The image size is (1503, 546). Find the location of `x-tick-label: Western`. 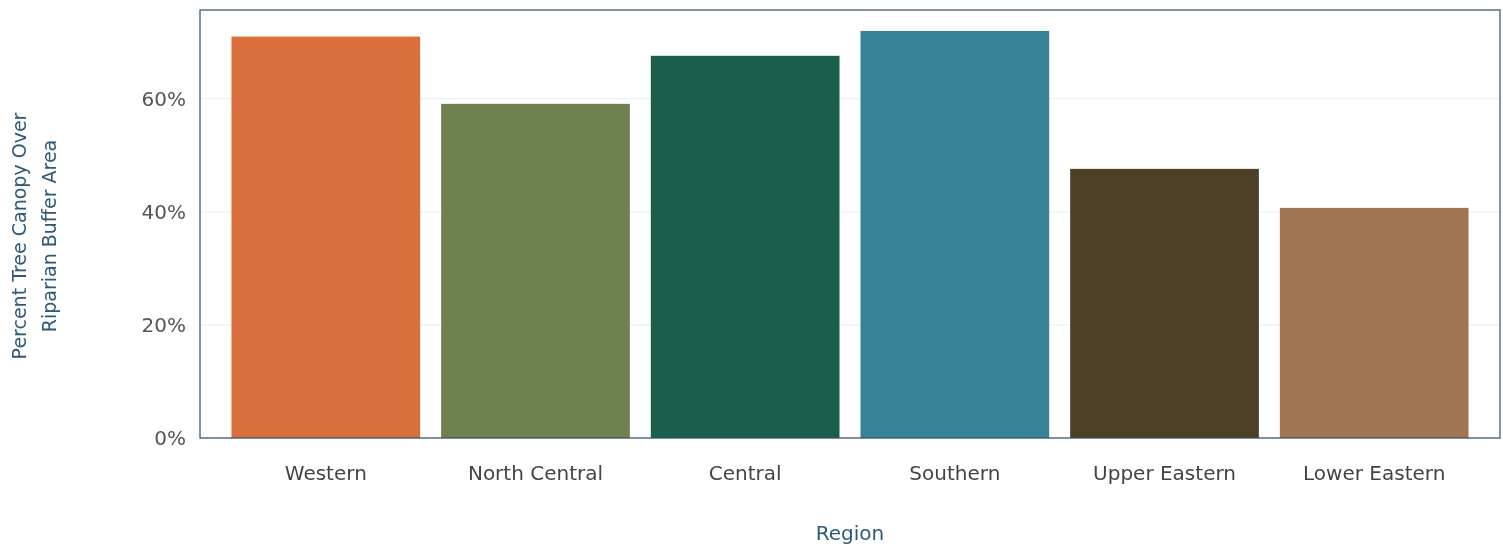

x-tick-label: Western is located at coordinates (325, 473).